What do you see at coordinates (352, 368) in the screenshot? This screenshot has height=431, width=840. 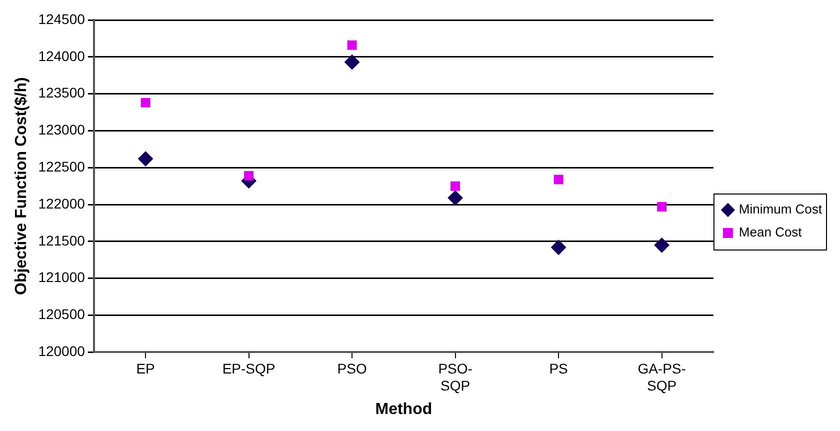 I see `x-tick-label: PSO` at bounding box center [352, 368].